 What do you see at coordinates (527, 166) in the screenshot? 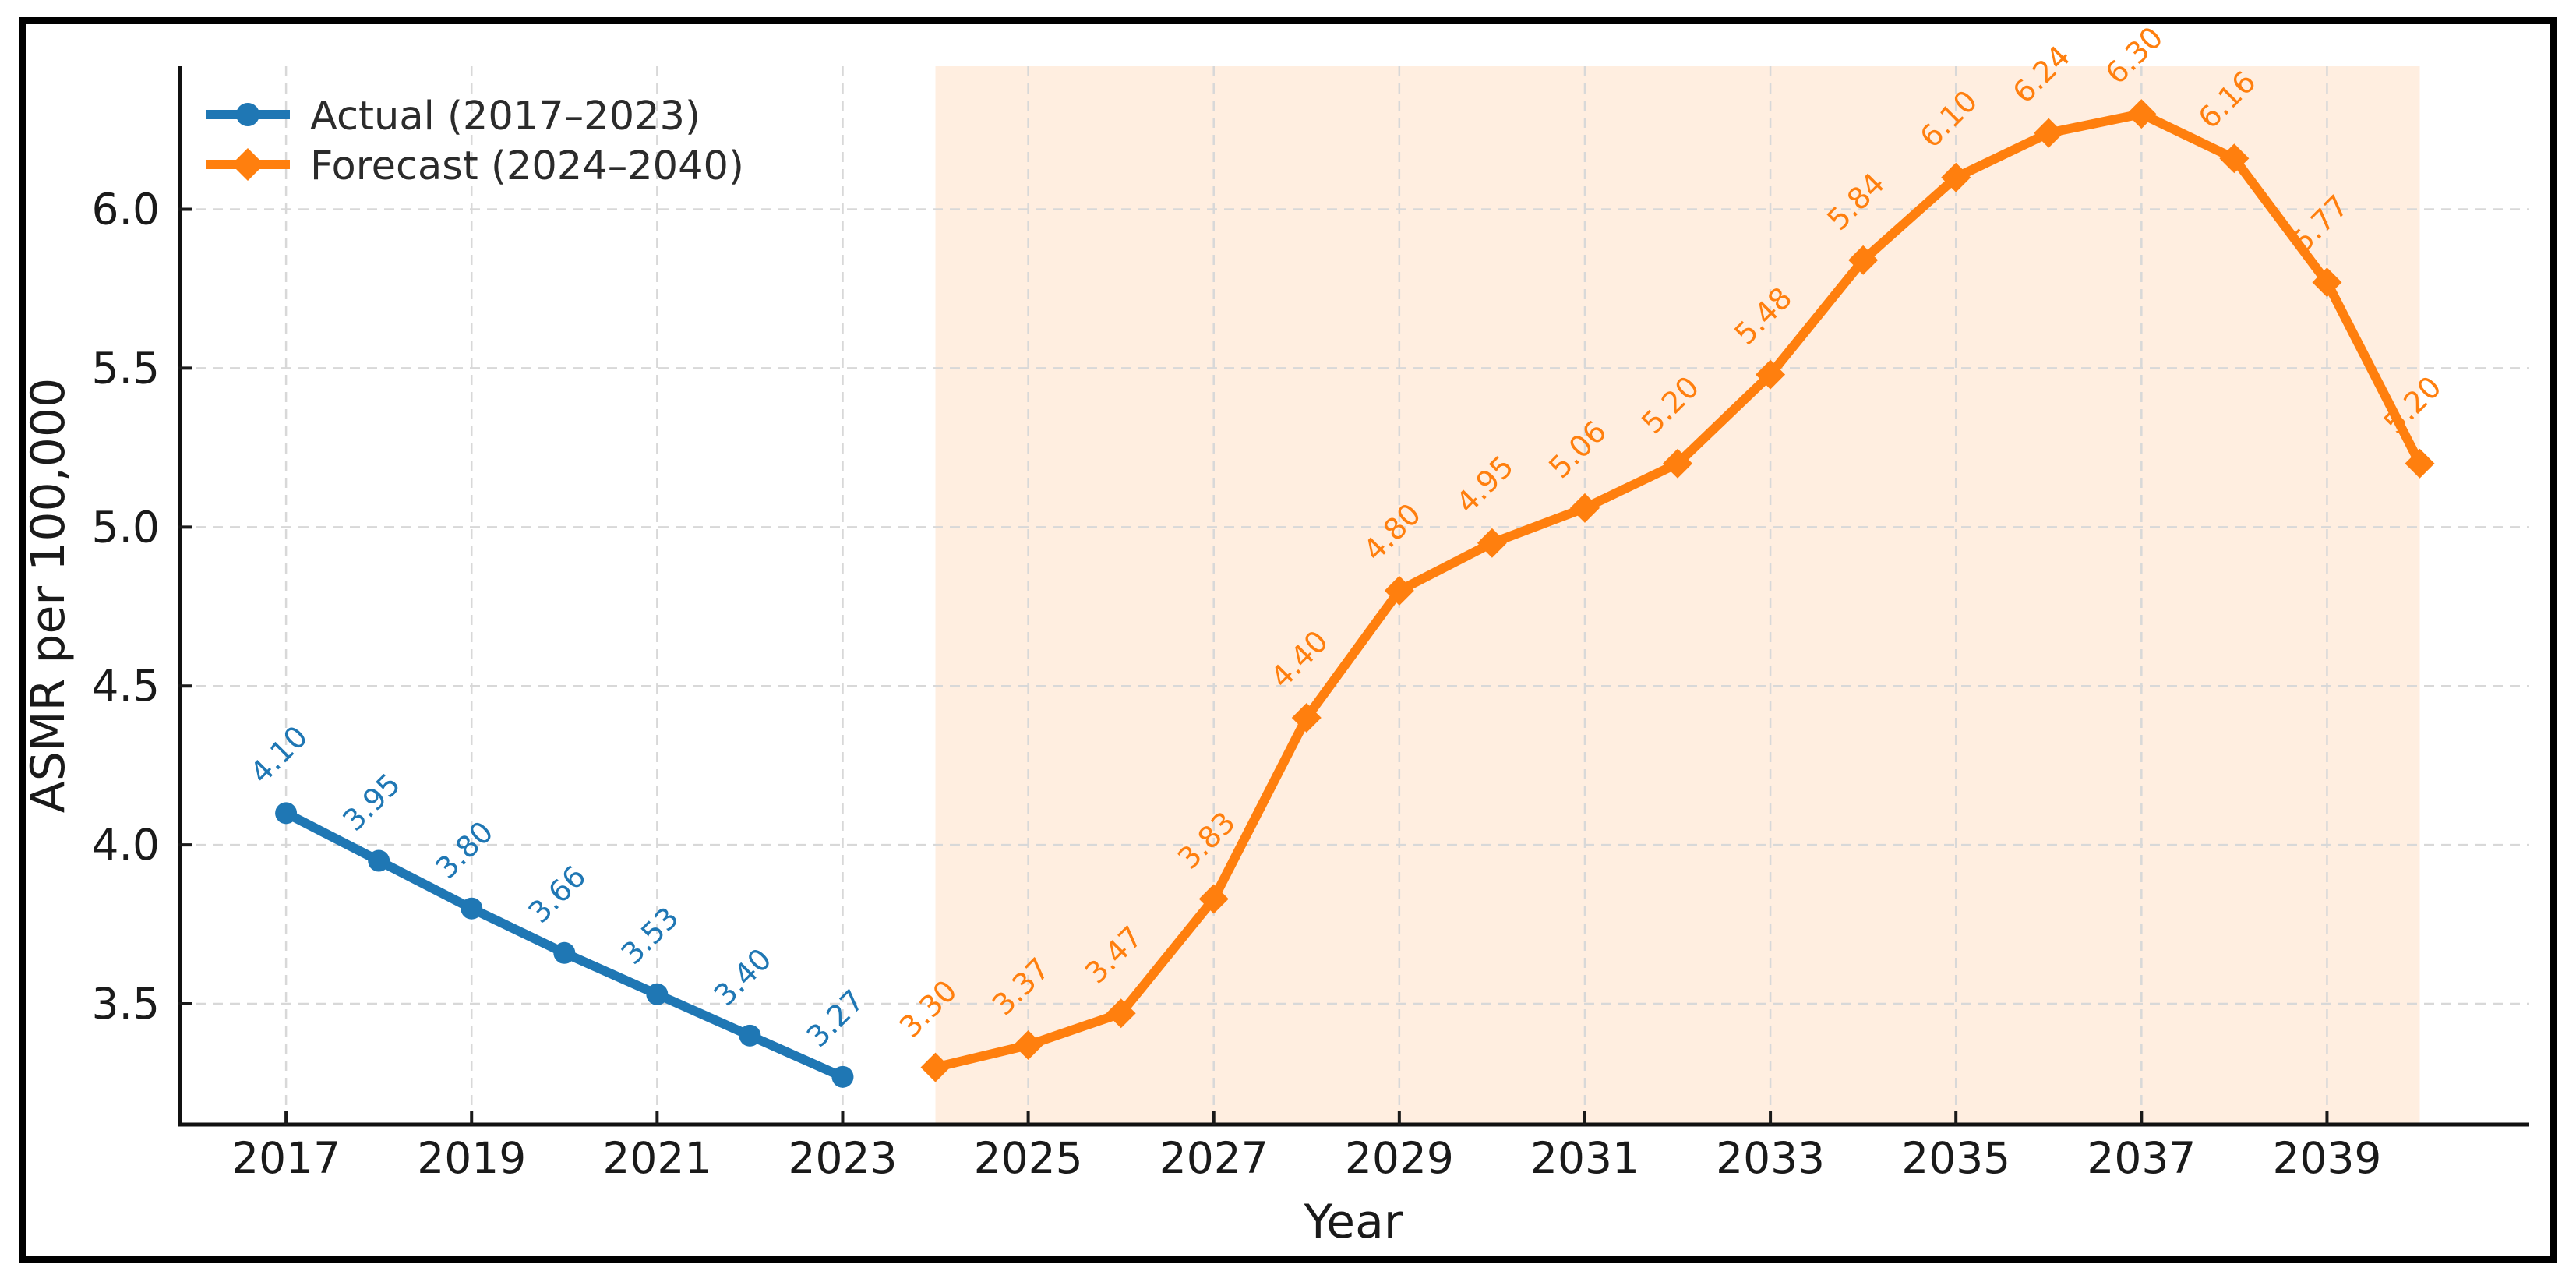
I see `legend-label-forecast: Forecast (2024–2040)` at bounding box center [527, 166].